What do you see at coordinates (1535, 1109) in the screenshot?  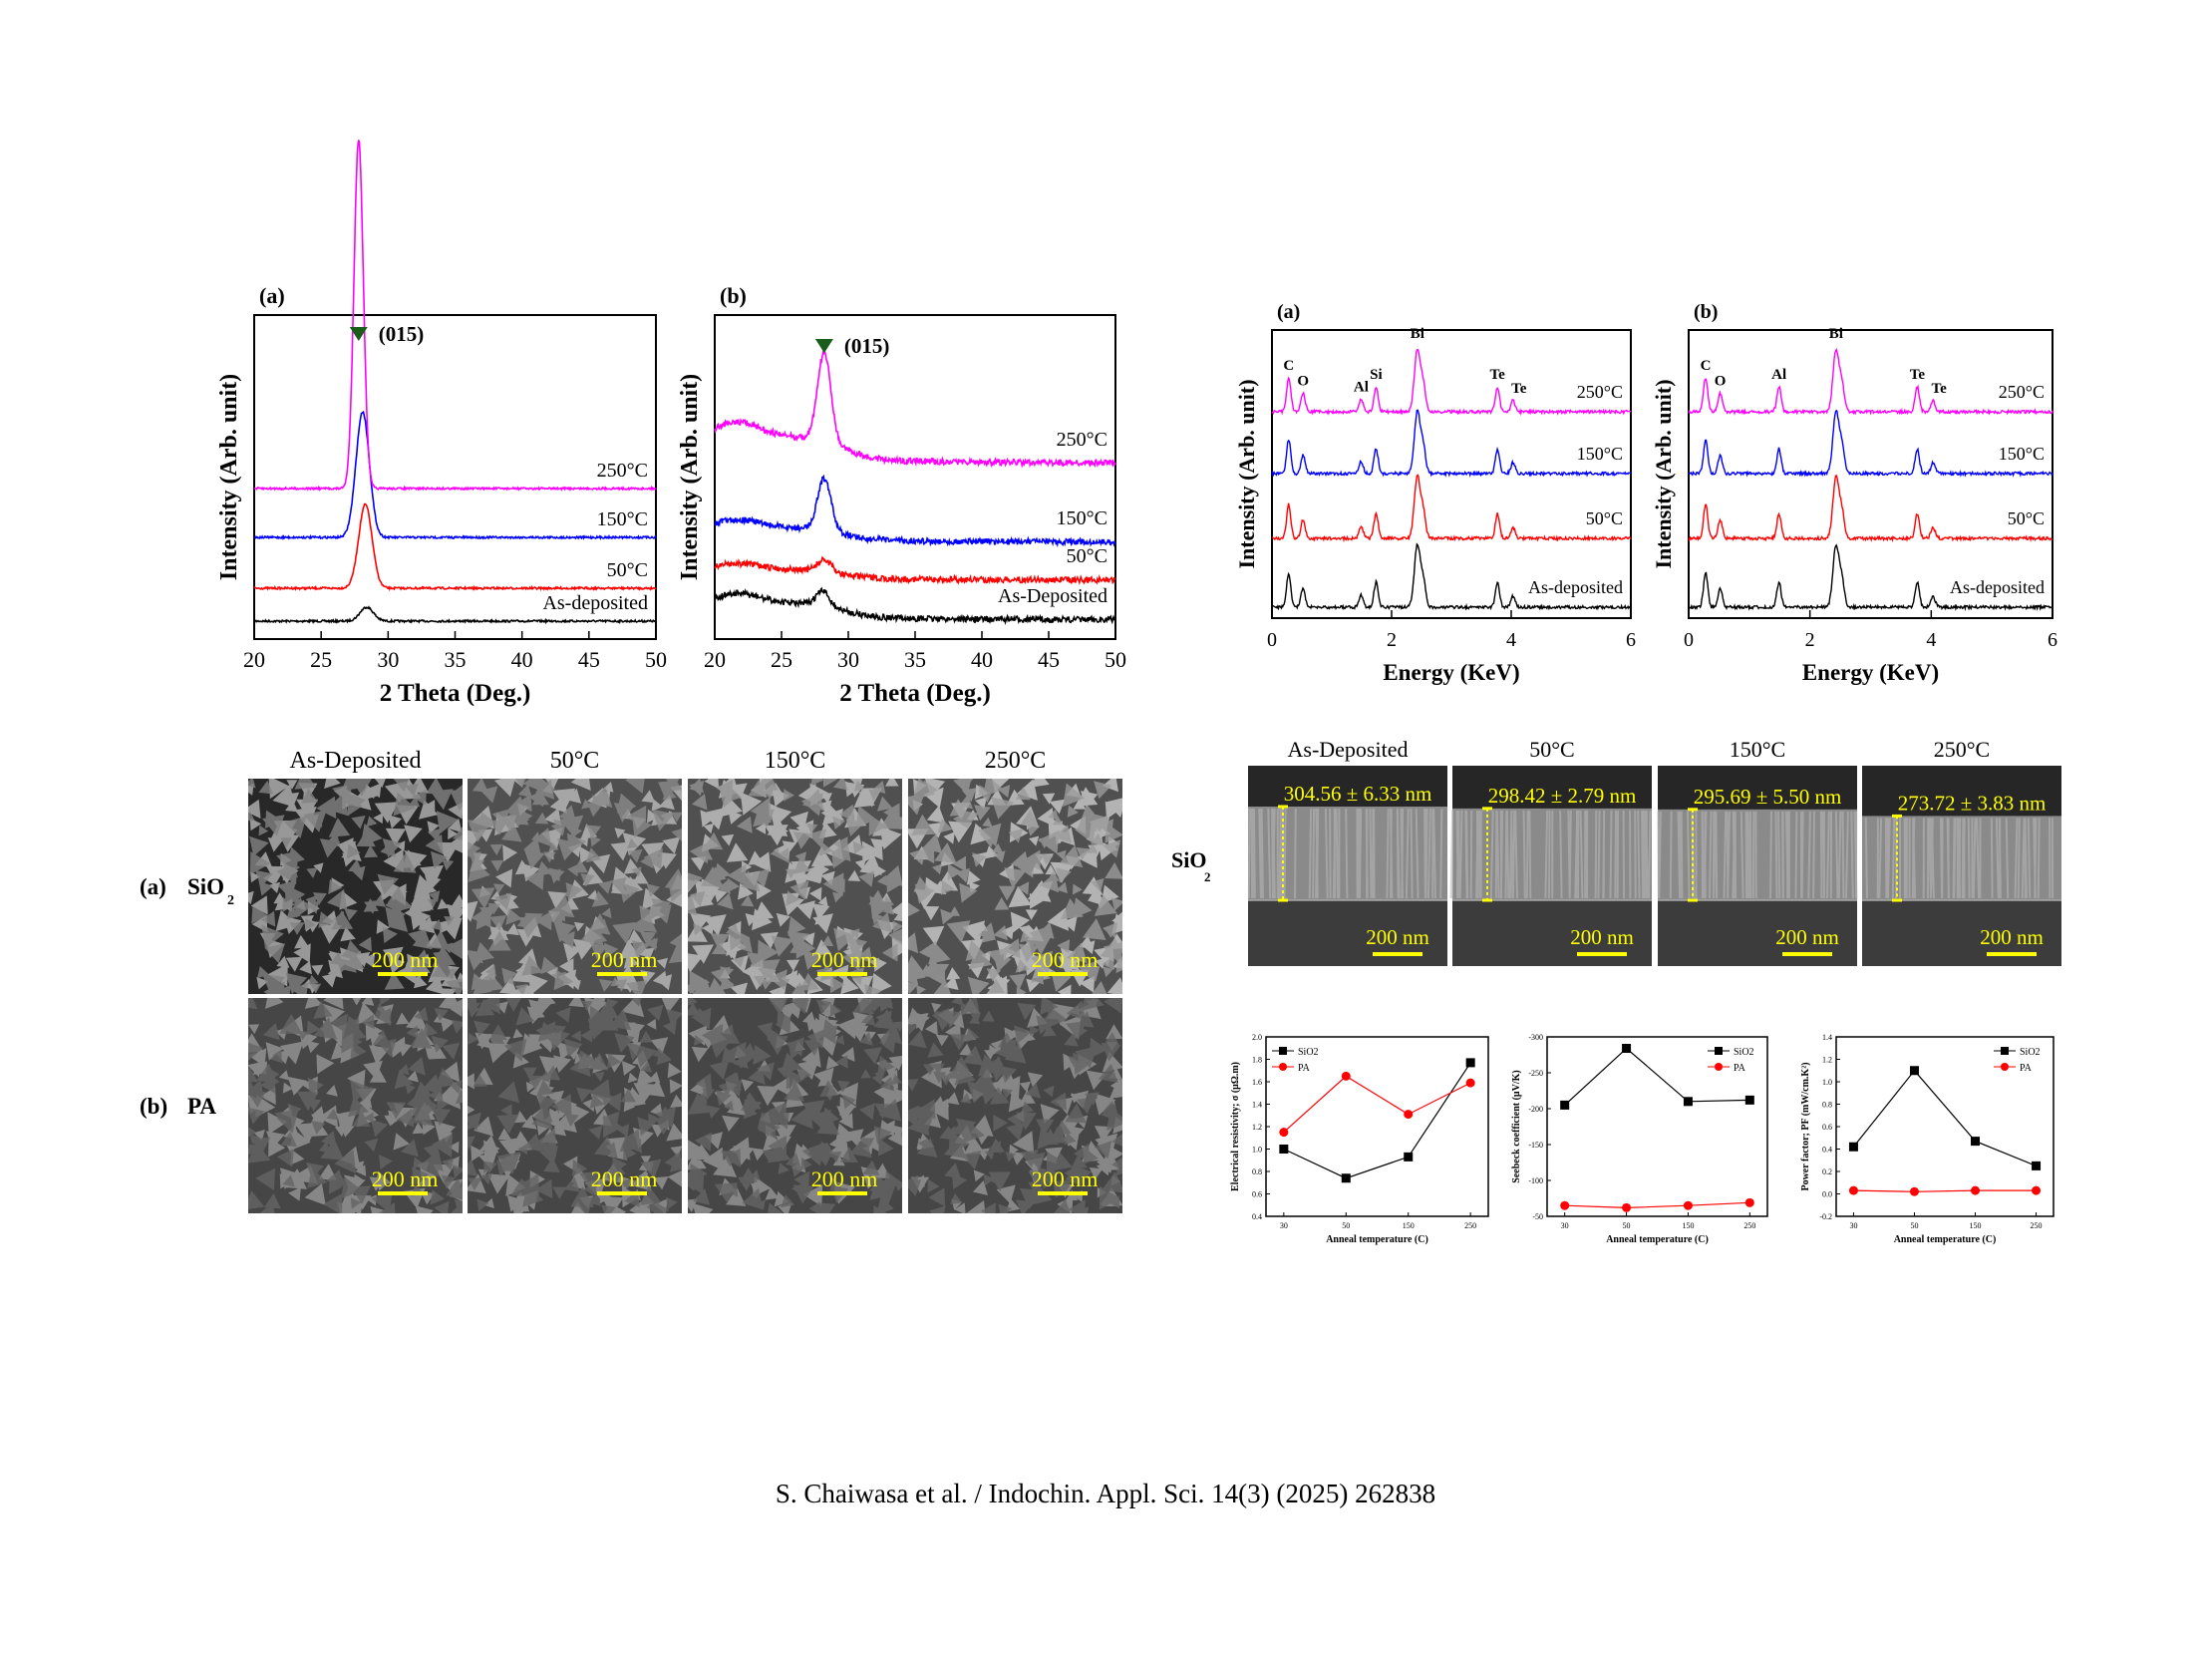 I see `y-tick-label: -200` at bounding box center [1535, 1109].